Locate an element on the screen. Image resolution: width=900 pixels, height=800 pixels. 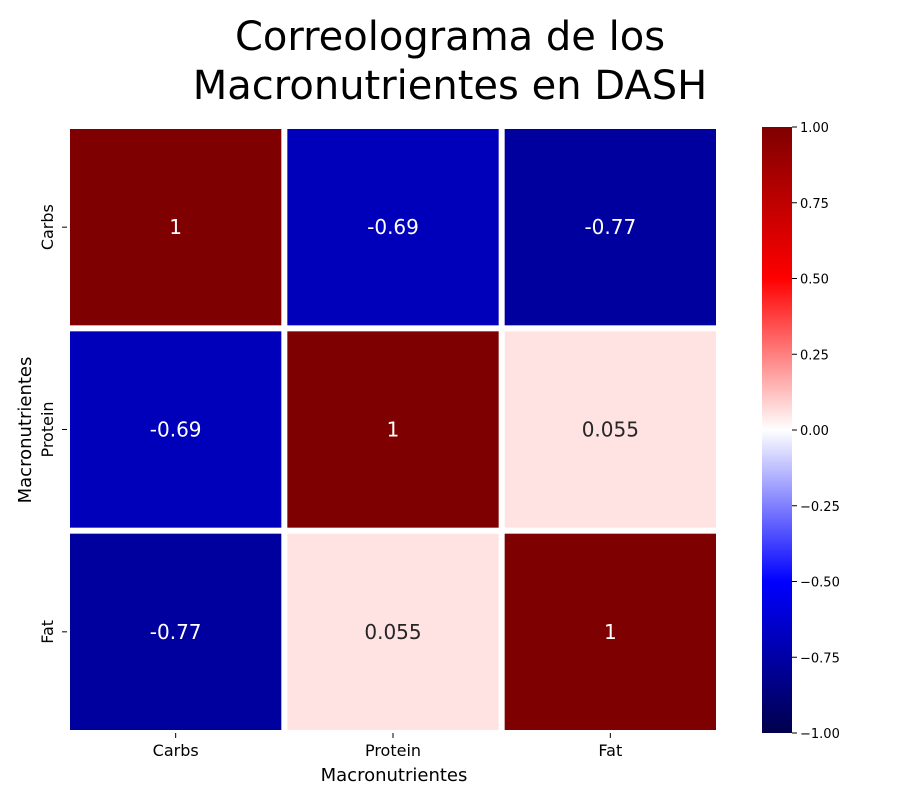
colorbar is located at coordinates (777, 430).